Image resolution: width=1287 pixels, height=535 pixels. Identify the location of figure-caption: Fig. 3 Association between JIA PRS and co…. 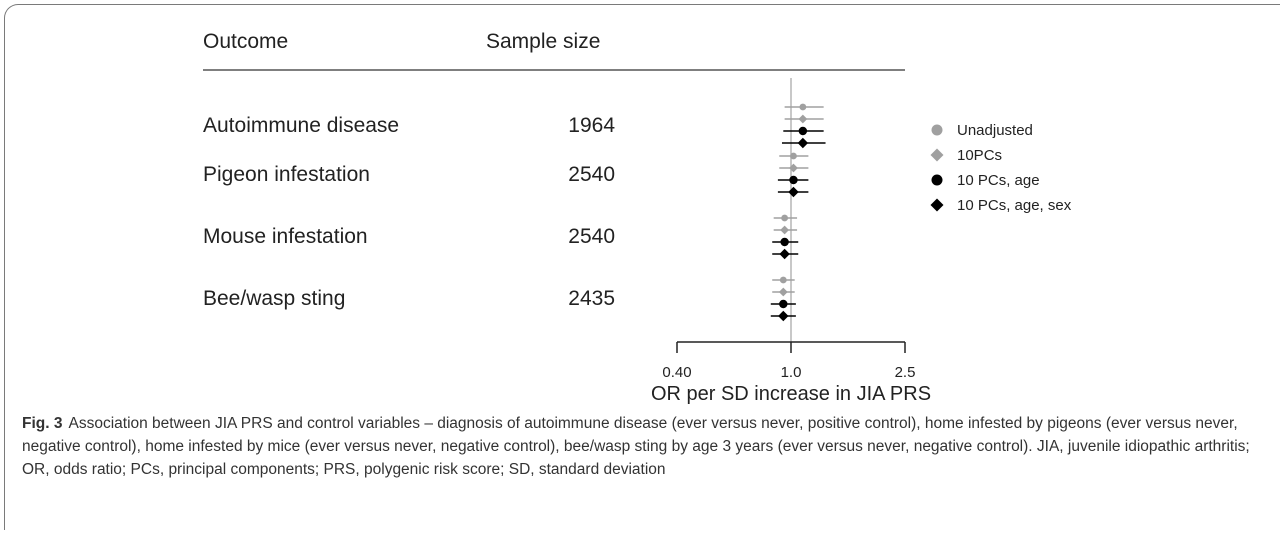
(644, 446).